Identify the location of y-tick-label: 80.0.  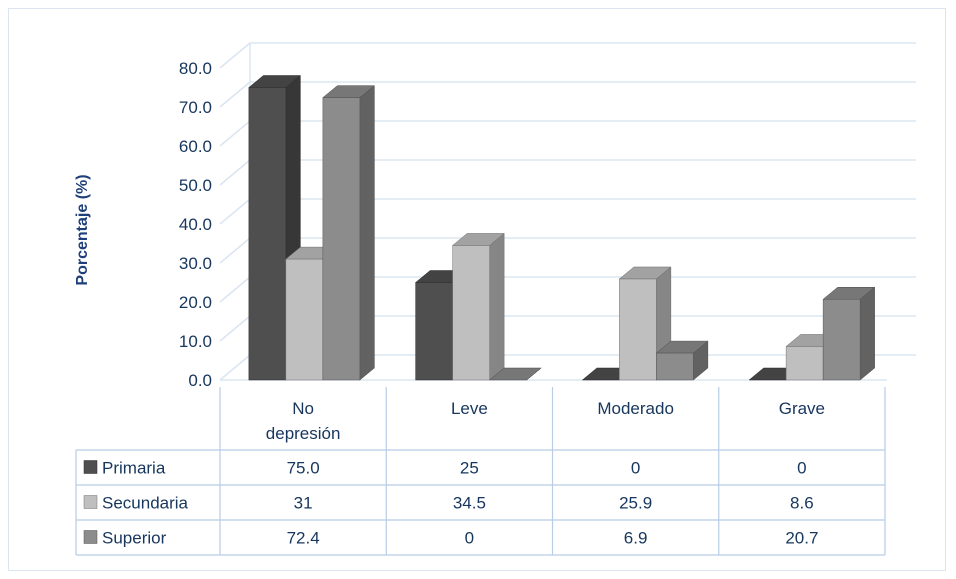
(195, 68).